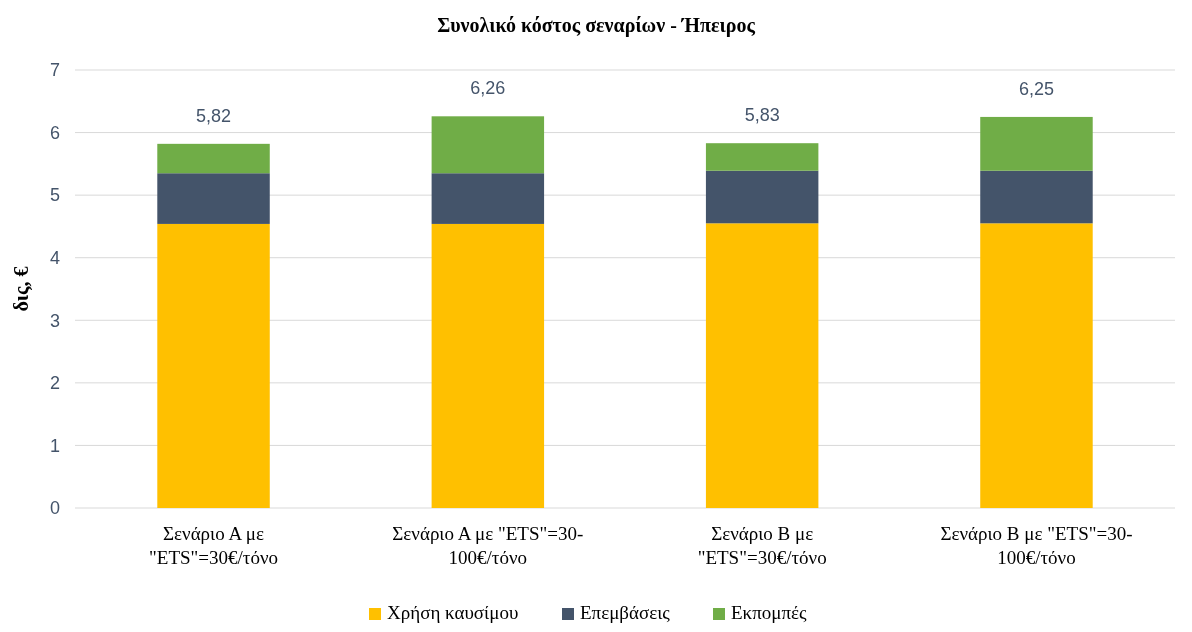 The image size is (1192, 632). I want to click on total-label: 6,25, so click(1036, 88).